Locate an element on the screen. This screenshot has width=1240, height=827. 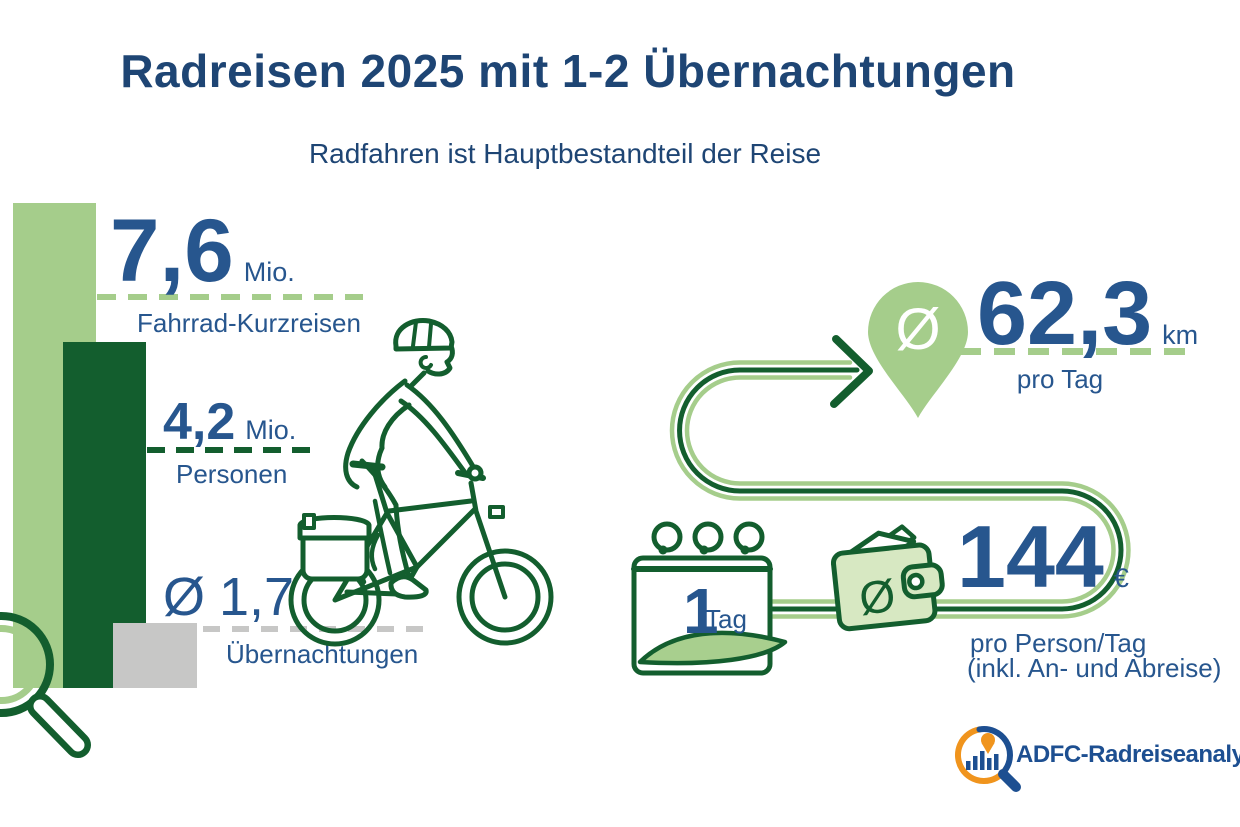
stat-distanz-unit: km is located at coordinates (1180, 335).